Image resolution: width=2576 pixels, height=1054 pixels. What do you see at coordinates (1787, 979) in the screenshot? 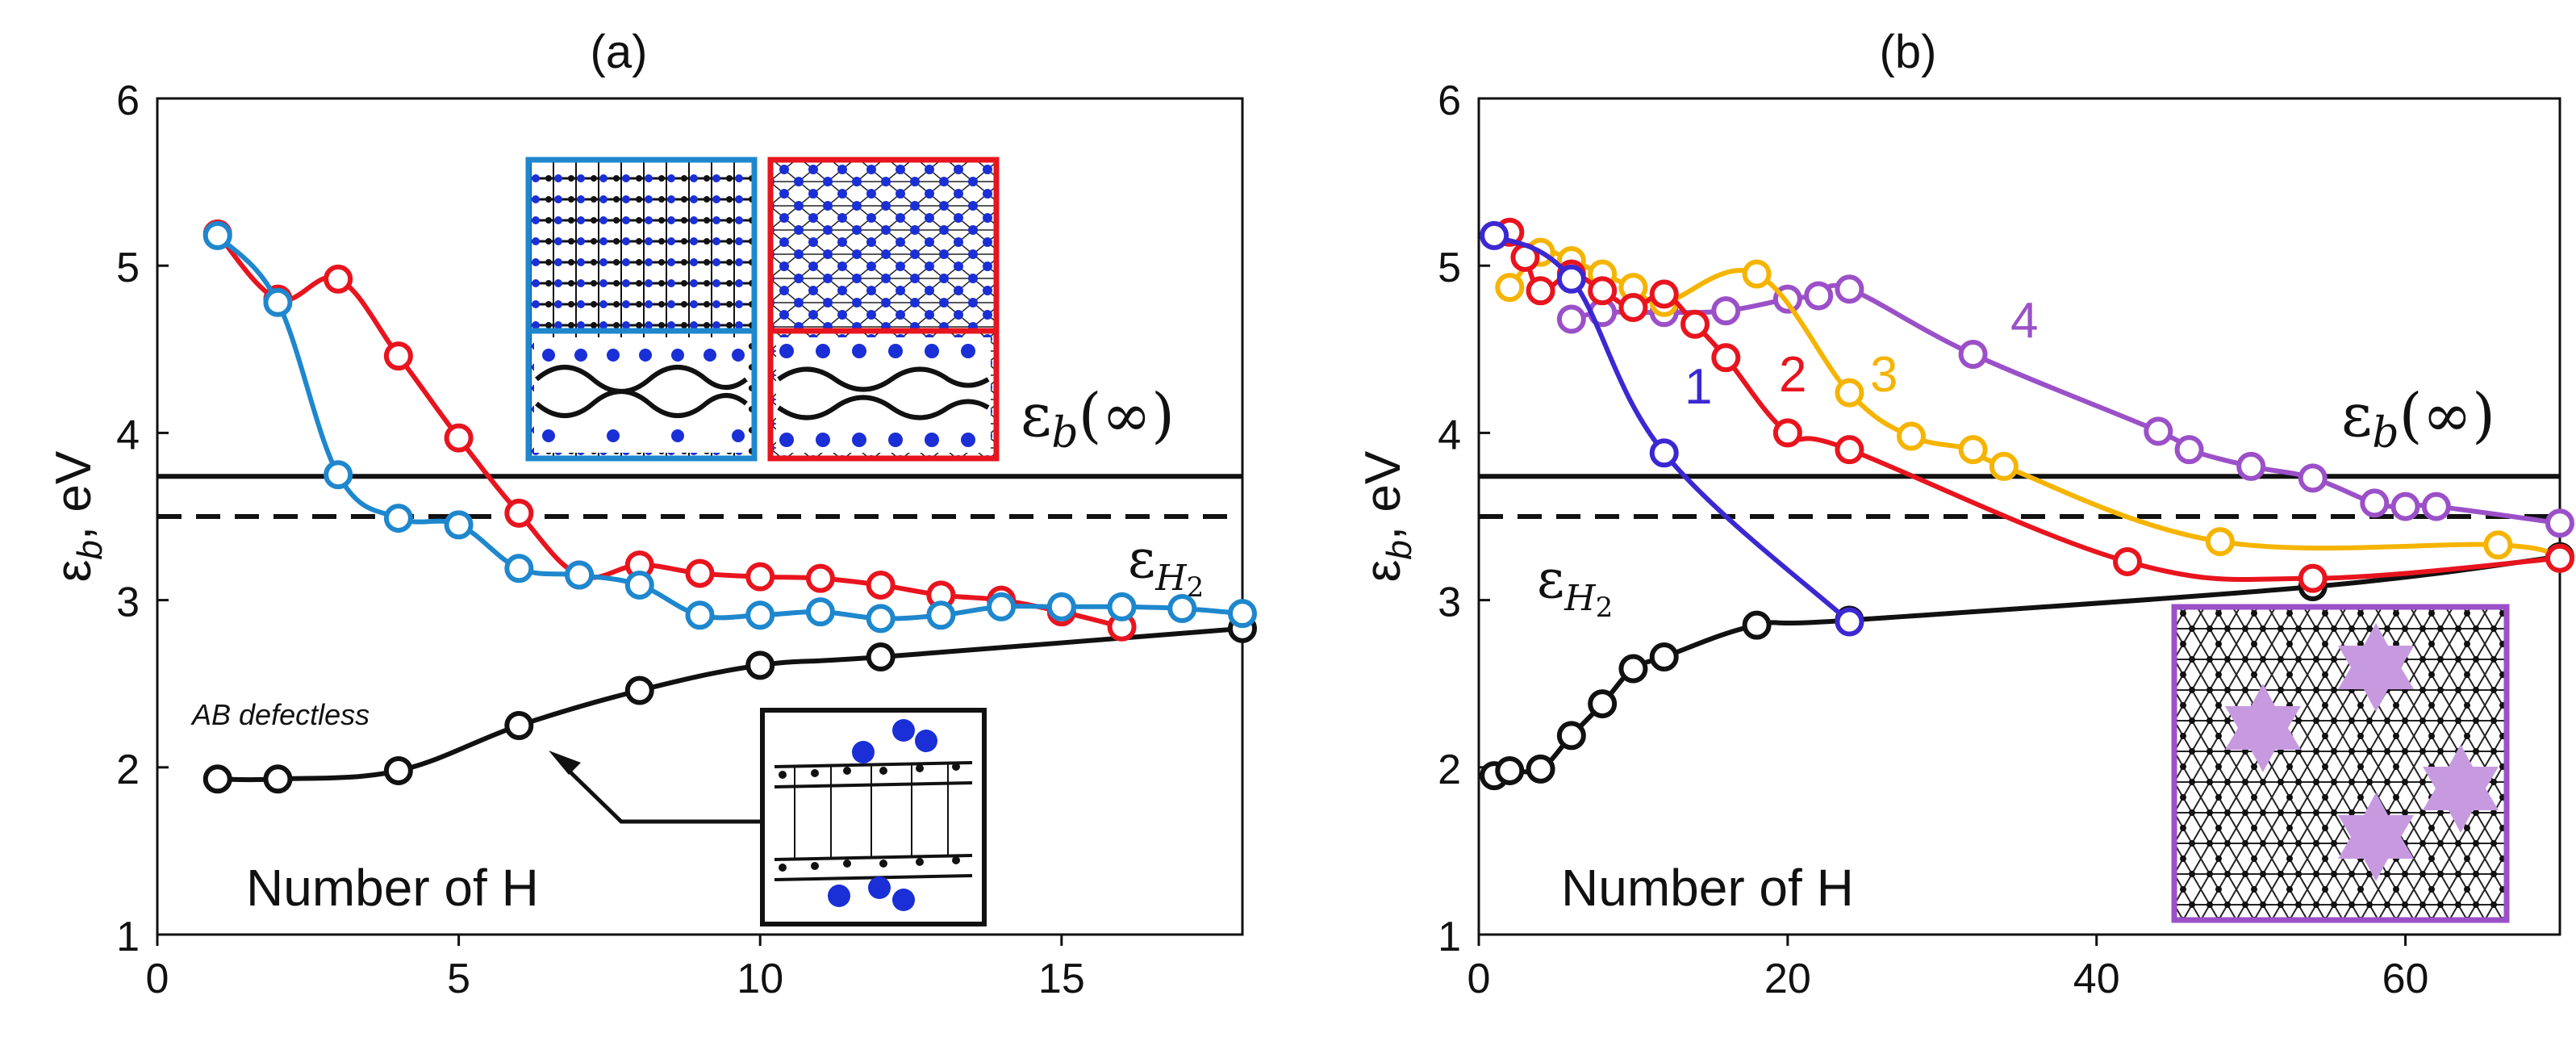
I see `x-tick-label: 20` at bounding box center [1787, 979].